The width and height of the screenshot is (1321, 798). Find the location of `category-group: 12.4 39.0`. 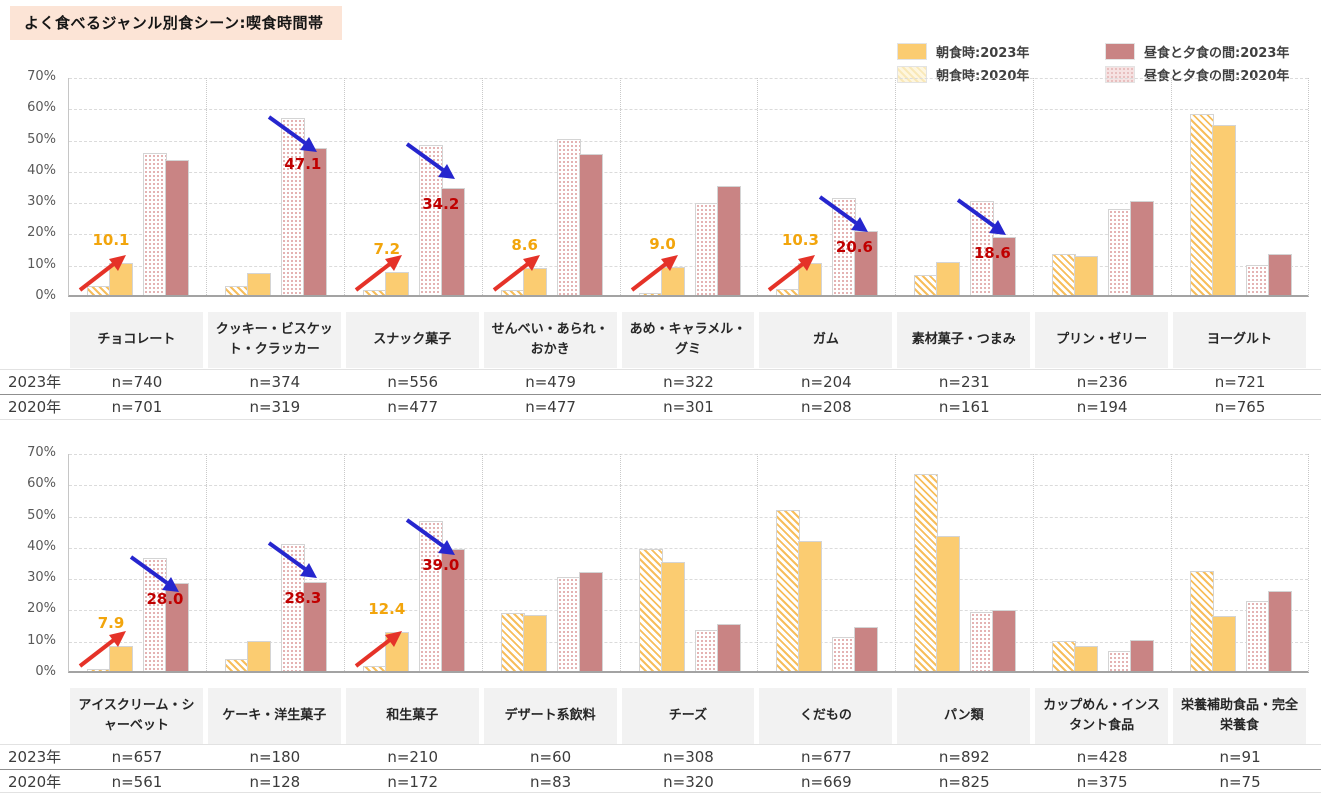

category-group: 12.4 39.0 is located at coordinates (414, 562).